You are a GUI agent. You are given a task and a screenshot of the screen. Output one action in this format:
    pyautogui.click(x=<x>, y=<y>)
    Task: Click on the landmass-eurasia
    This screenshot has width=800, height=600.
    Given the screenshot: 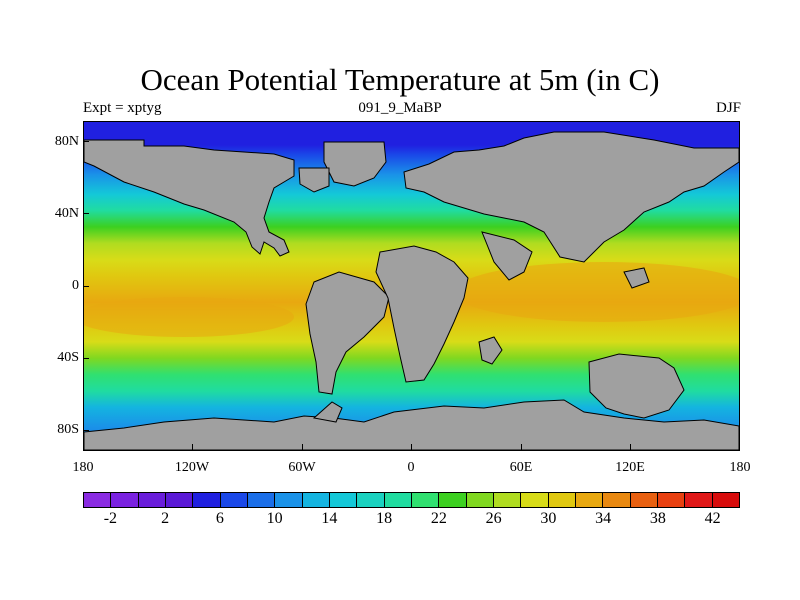 What is the action you would take?
    pyautogui.click(x=571, y=197)
    